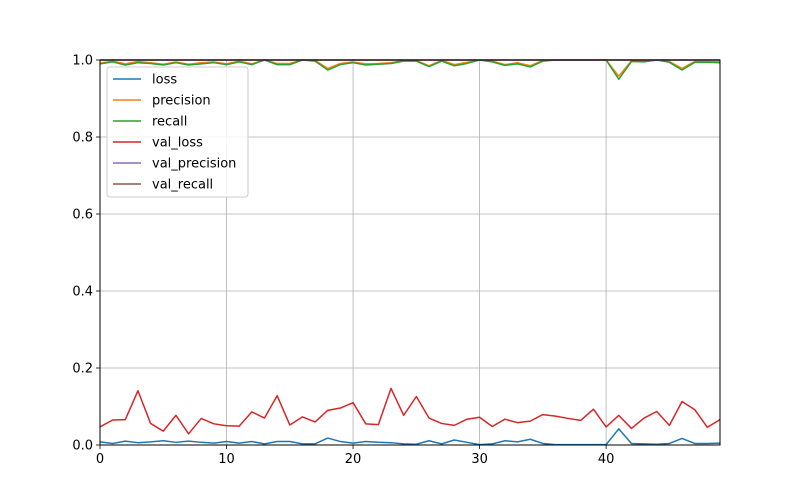 Image resolution: width=800 pixels, height=500 pixels. What do you see at coordinates (479, 459) in the screenshot?
I see `x-tick-label: 30` at bounding box center [479, 459].